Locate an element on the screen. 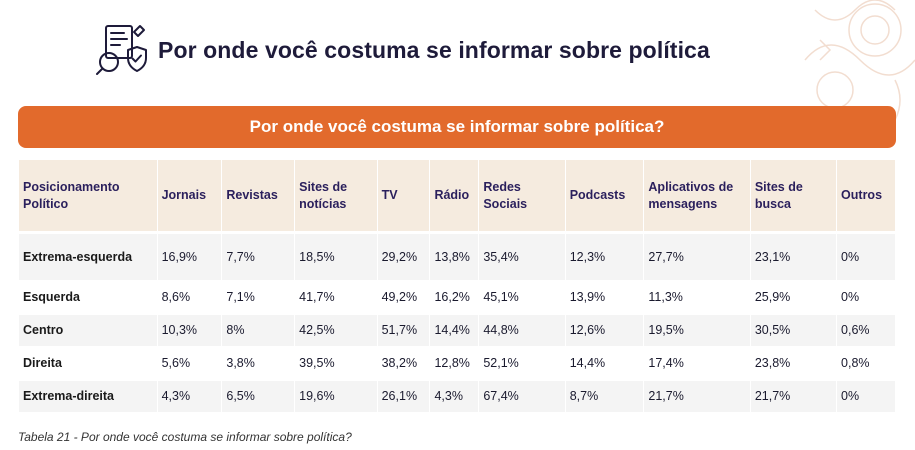 The width and height of the screenshot is (915, 450). row-label: Extrema-direita is located at coordinates (88, 397).